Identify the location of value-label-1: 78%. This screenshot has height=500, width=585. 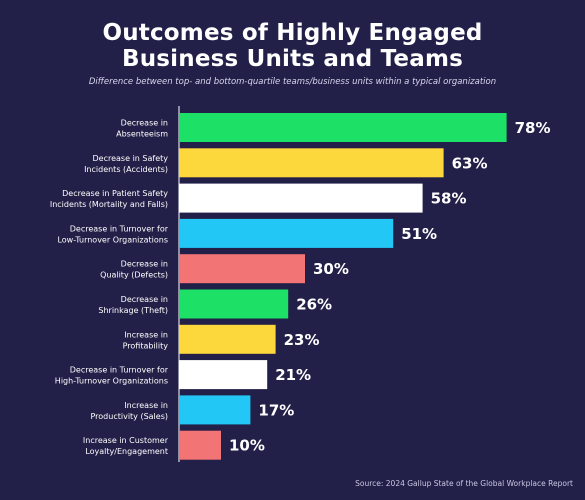
(533, 128).